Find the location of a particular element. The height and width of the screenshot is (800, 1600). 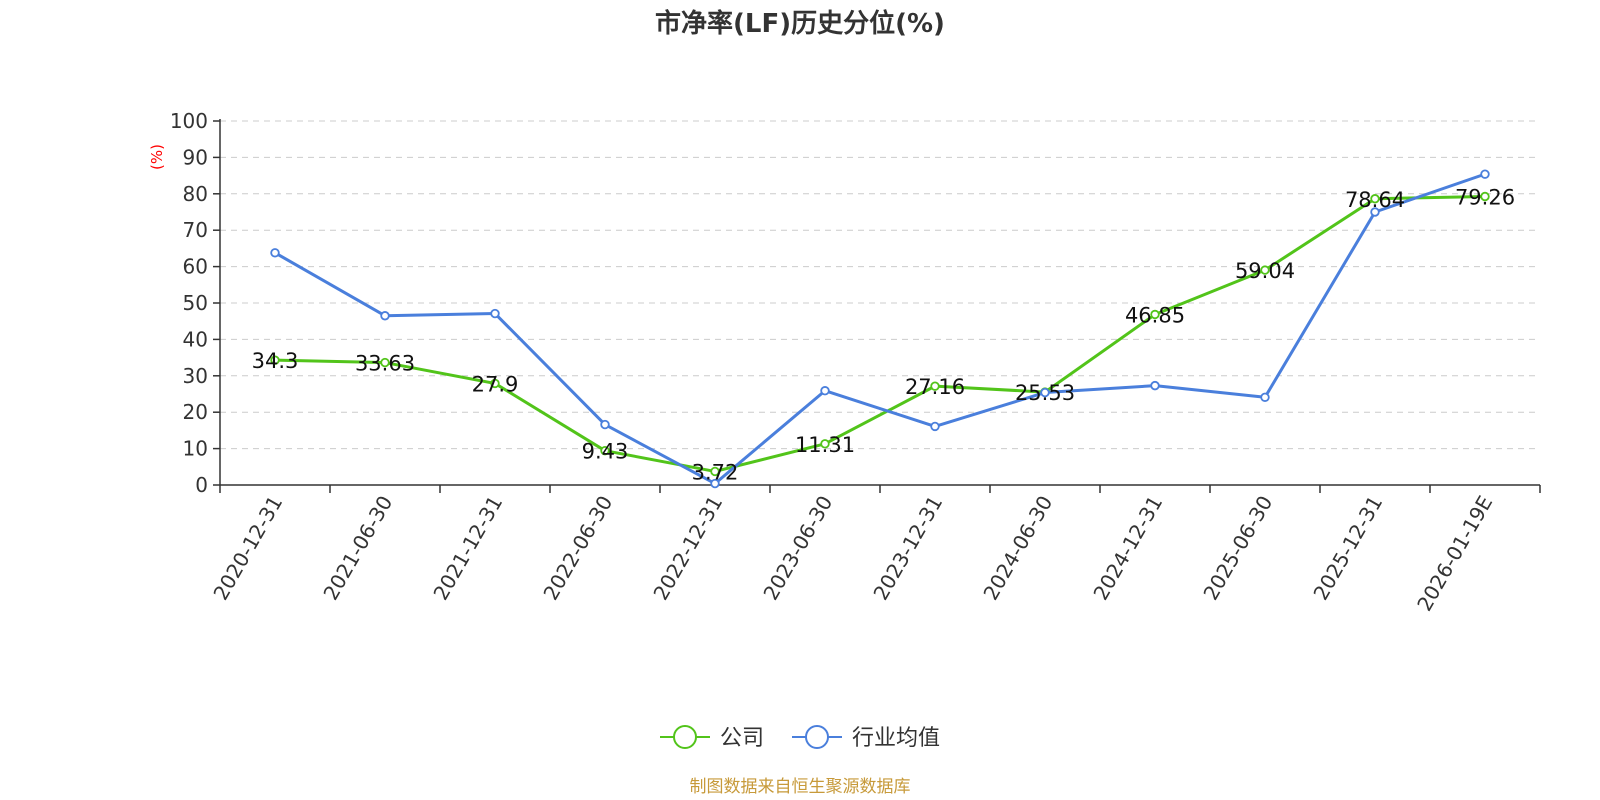

x-tick-label: 2023-12-31 is located at coordinates (907, 548).